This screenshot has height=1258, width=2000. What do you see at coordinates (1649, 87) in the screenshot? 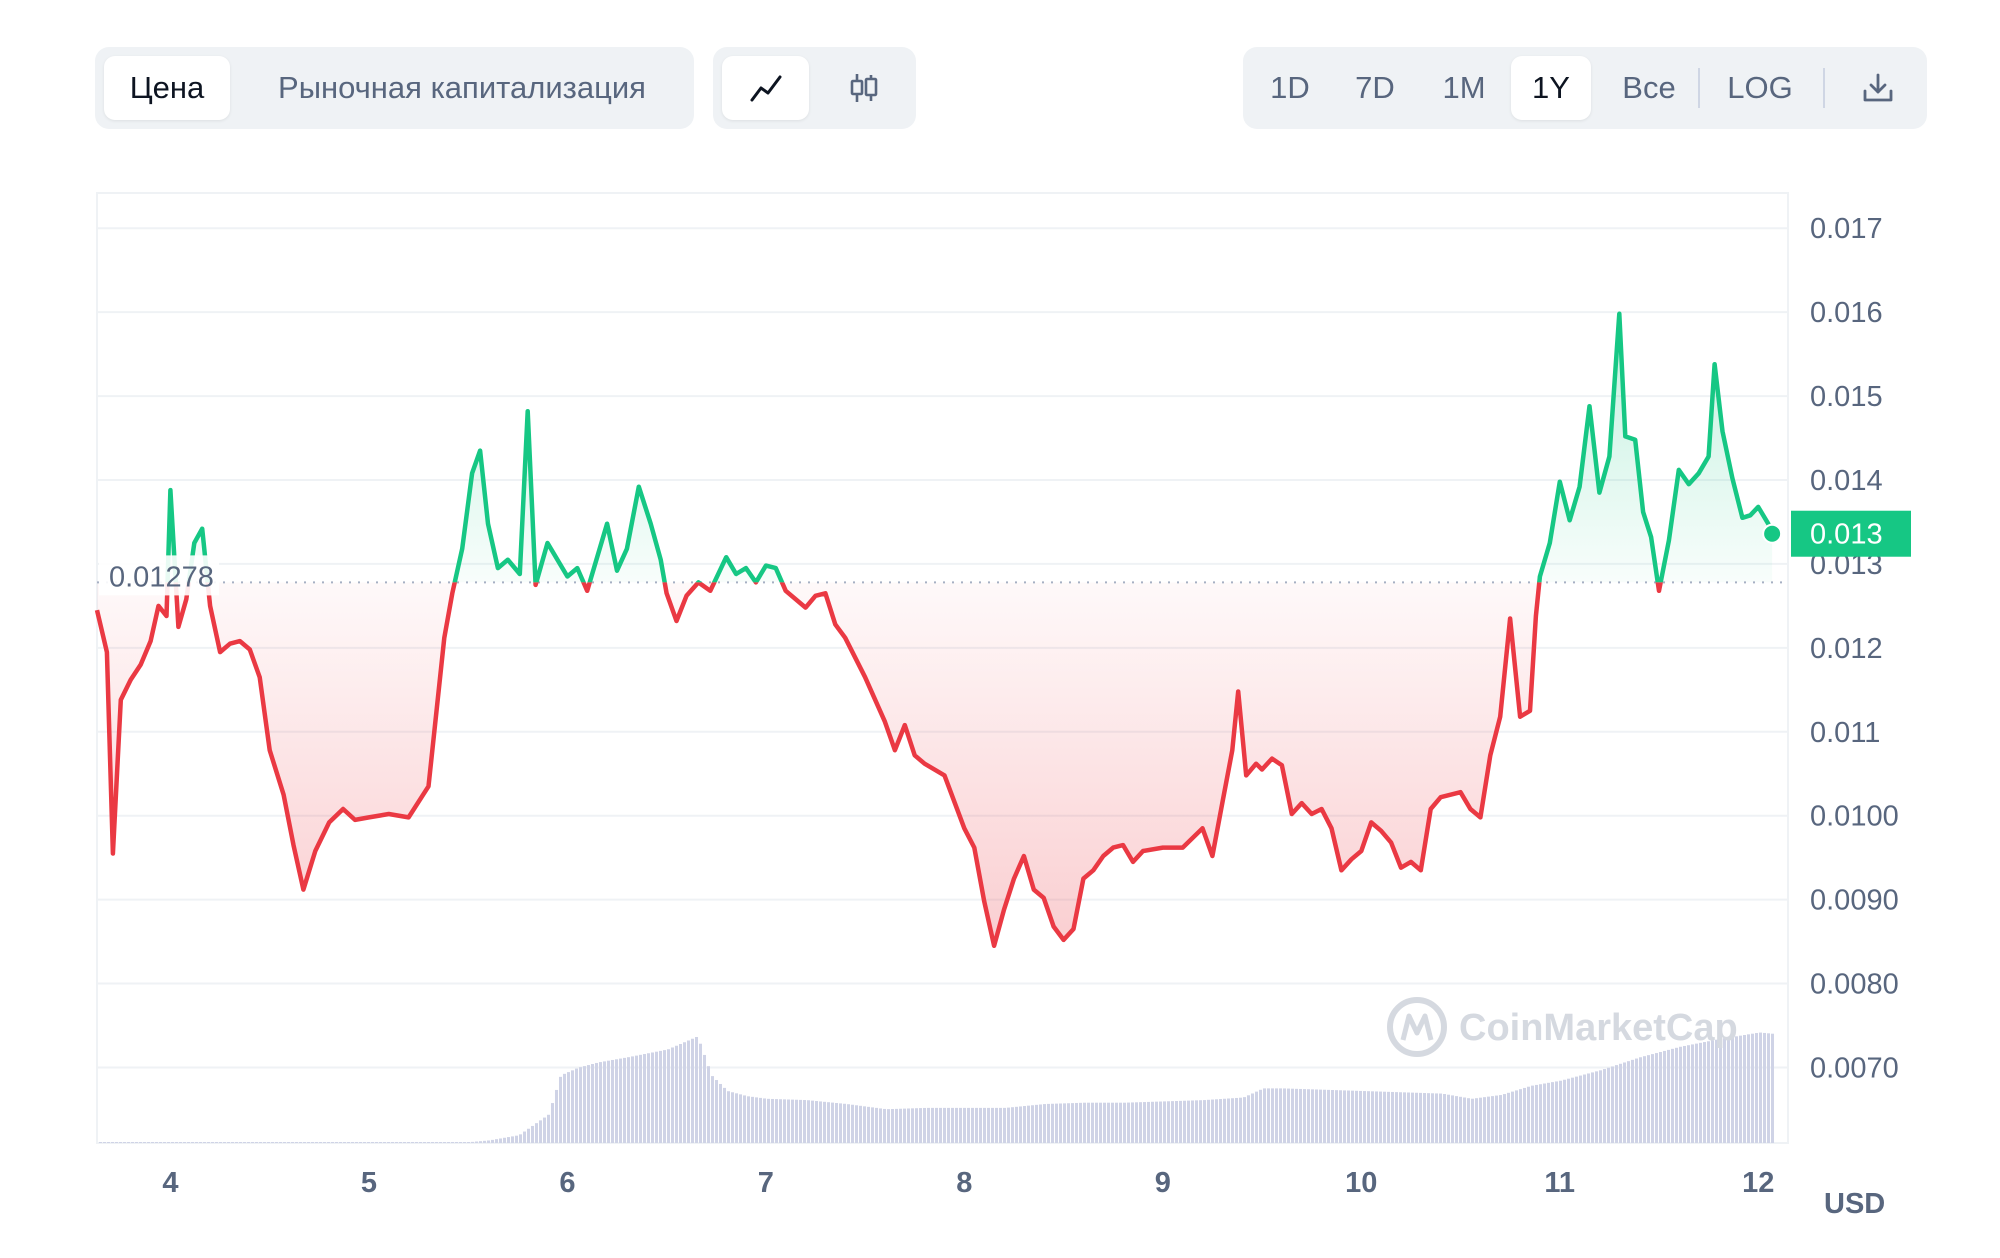
I see `range-all-button: Все` at bounding box center [1649, 87].